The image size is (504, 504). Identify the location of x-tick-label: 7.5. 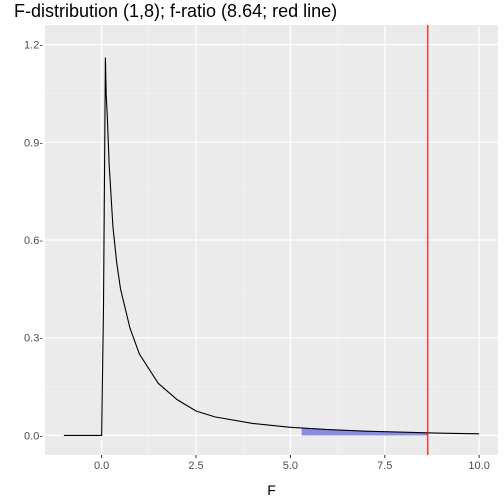
(384, 466).